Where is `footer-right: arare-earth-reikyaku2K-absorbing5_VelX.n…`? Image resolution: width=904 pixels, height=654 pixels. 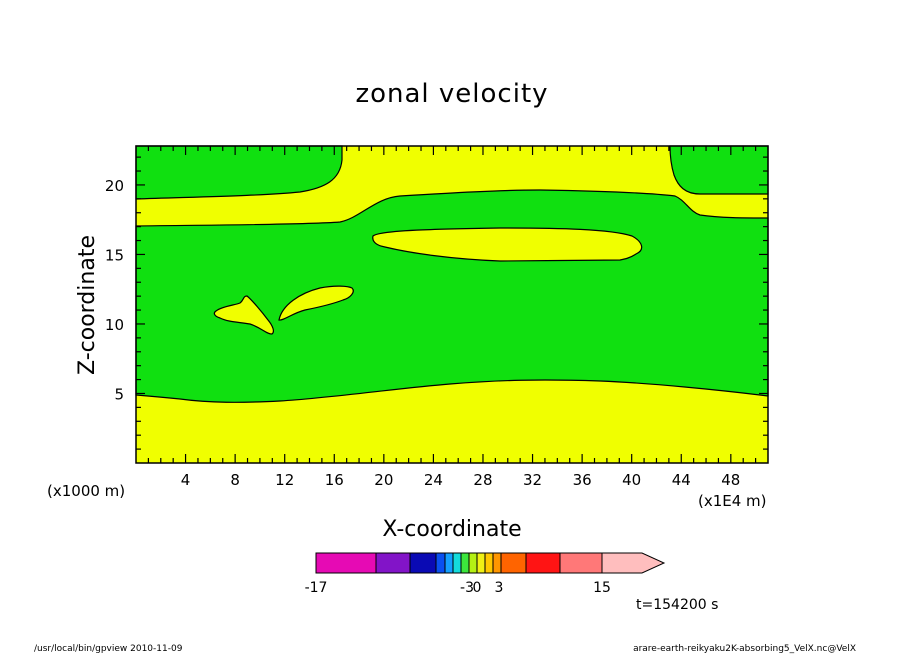
footer-right: arare-earth-reikyaku2K-absorbing5_VelX.n… is located at coordinates (744, 649).